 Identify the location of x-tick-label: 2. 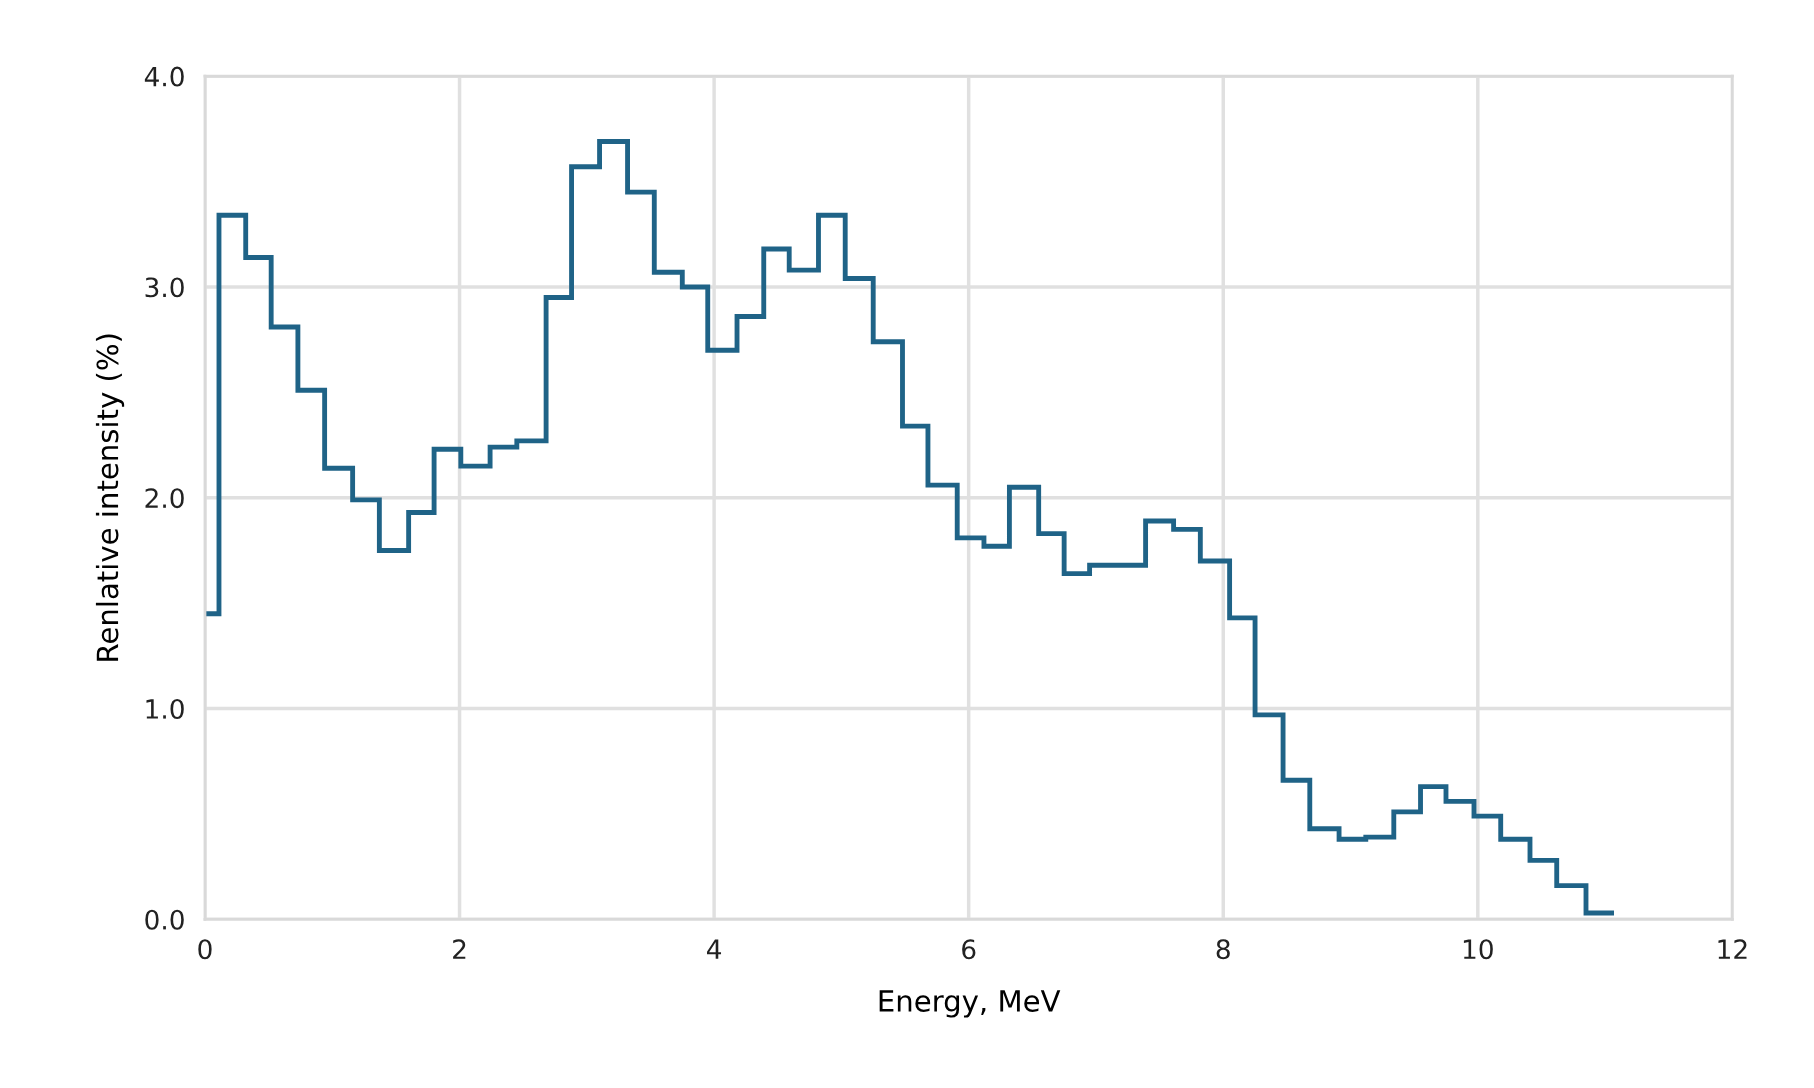
(459, 949).